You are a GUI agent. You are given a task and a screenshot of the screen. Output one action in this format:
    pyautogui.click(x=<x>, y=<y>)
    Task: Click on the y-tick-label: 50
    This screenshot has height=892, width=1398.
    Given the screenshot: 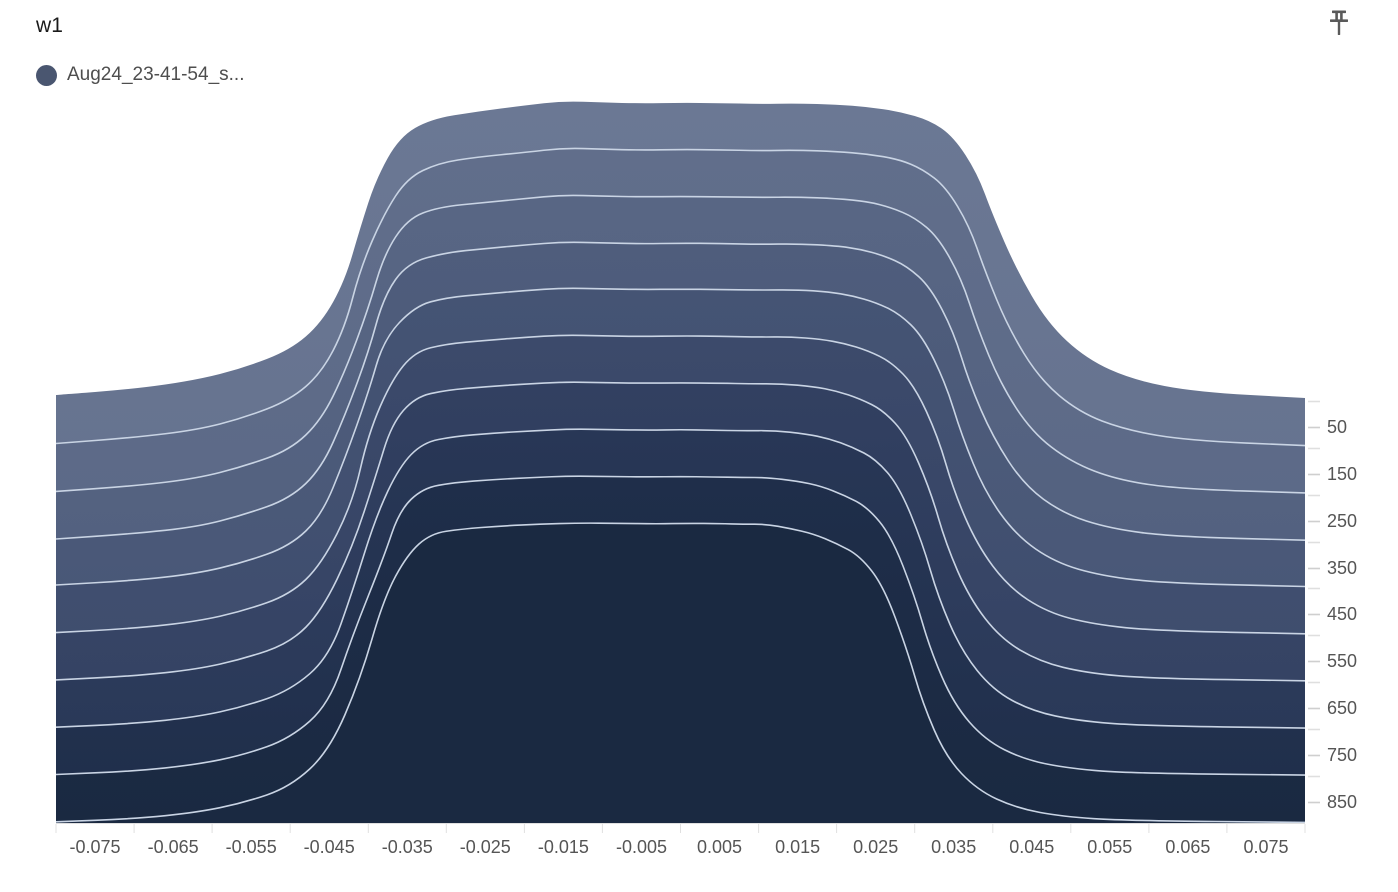 What is the action you would take?
    pyautogui.click(x=1337, y=427)
    